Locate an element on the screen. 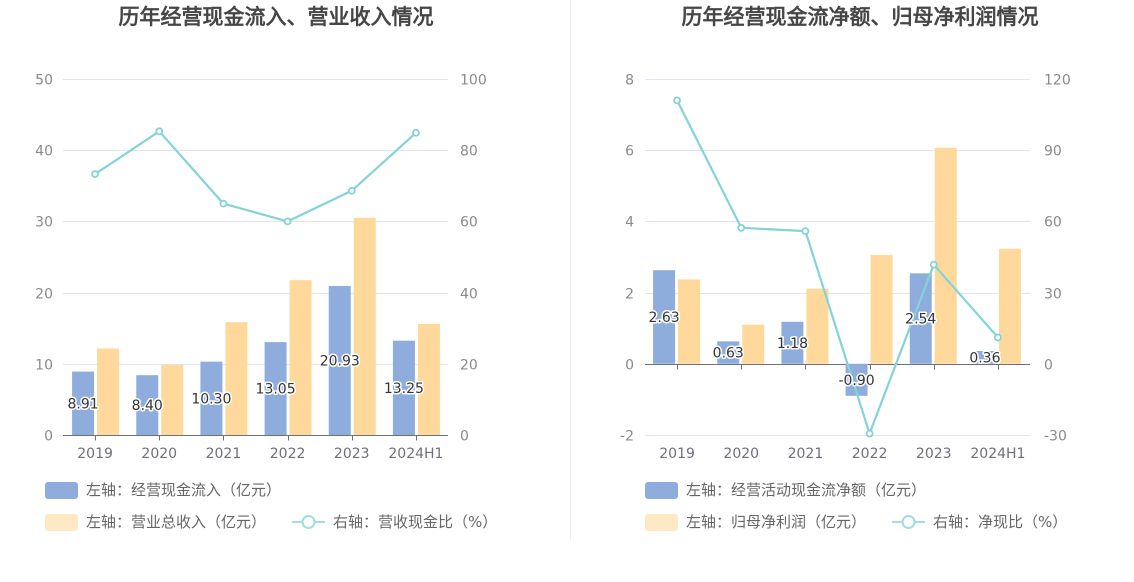 This screenshot has width=1134, height=582. bar-data-label: 0.63 is located at coordinates (728, 354).